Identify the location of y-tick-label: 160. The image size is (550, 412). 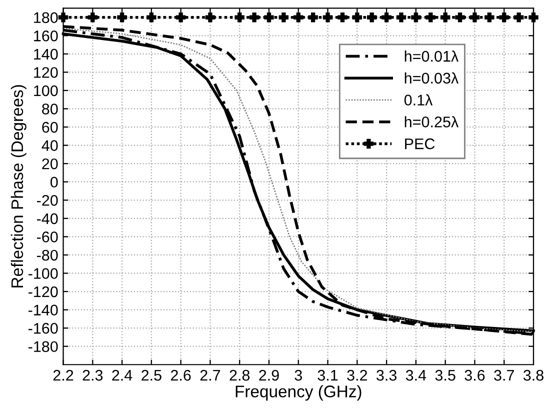
(46, 36).